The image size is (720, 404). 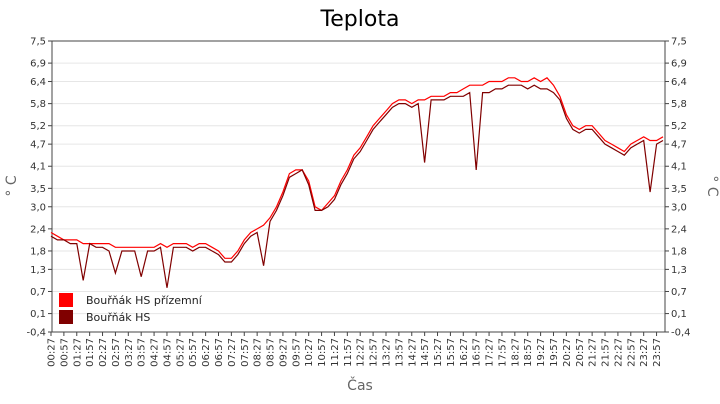 What do you see at coordinates (451, 352) in the screenshot?
I see `x-tick-label: 15:57` at bounding box center [451, 352].